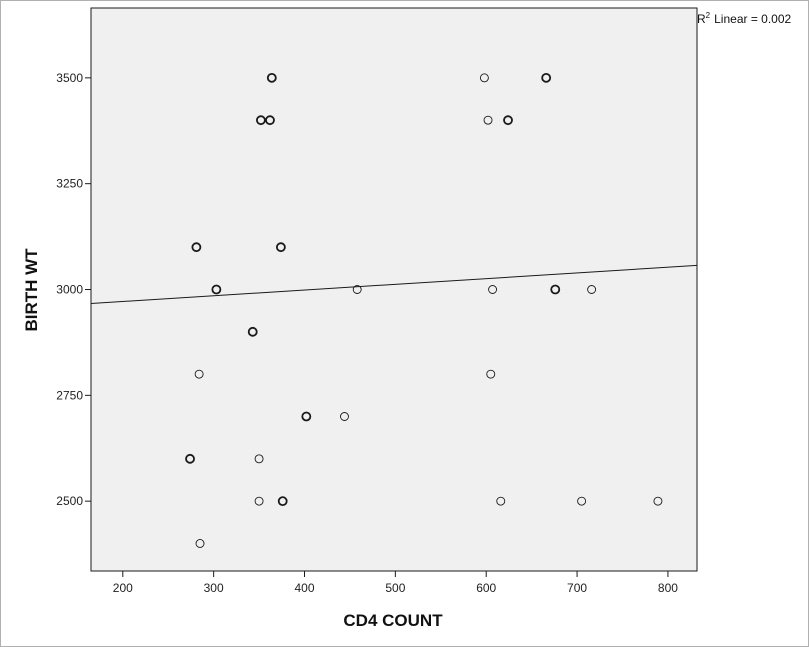 The height and width of the screenshot is (647, 809). Describe the element at coordinates (123, 588) in the screenshot. I see `x-tick-label: 200` at that location.